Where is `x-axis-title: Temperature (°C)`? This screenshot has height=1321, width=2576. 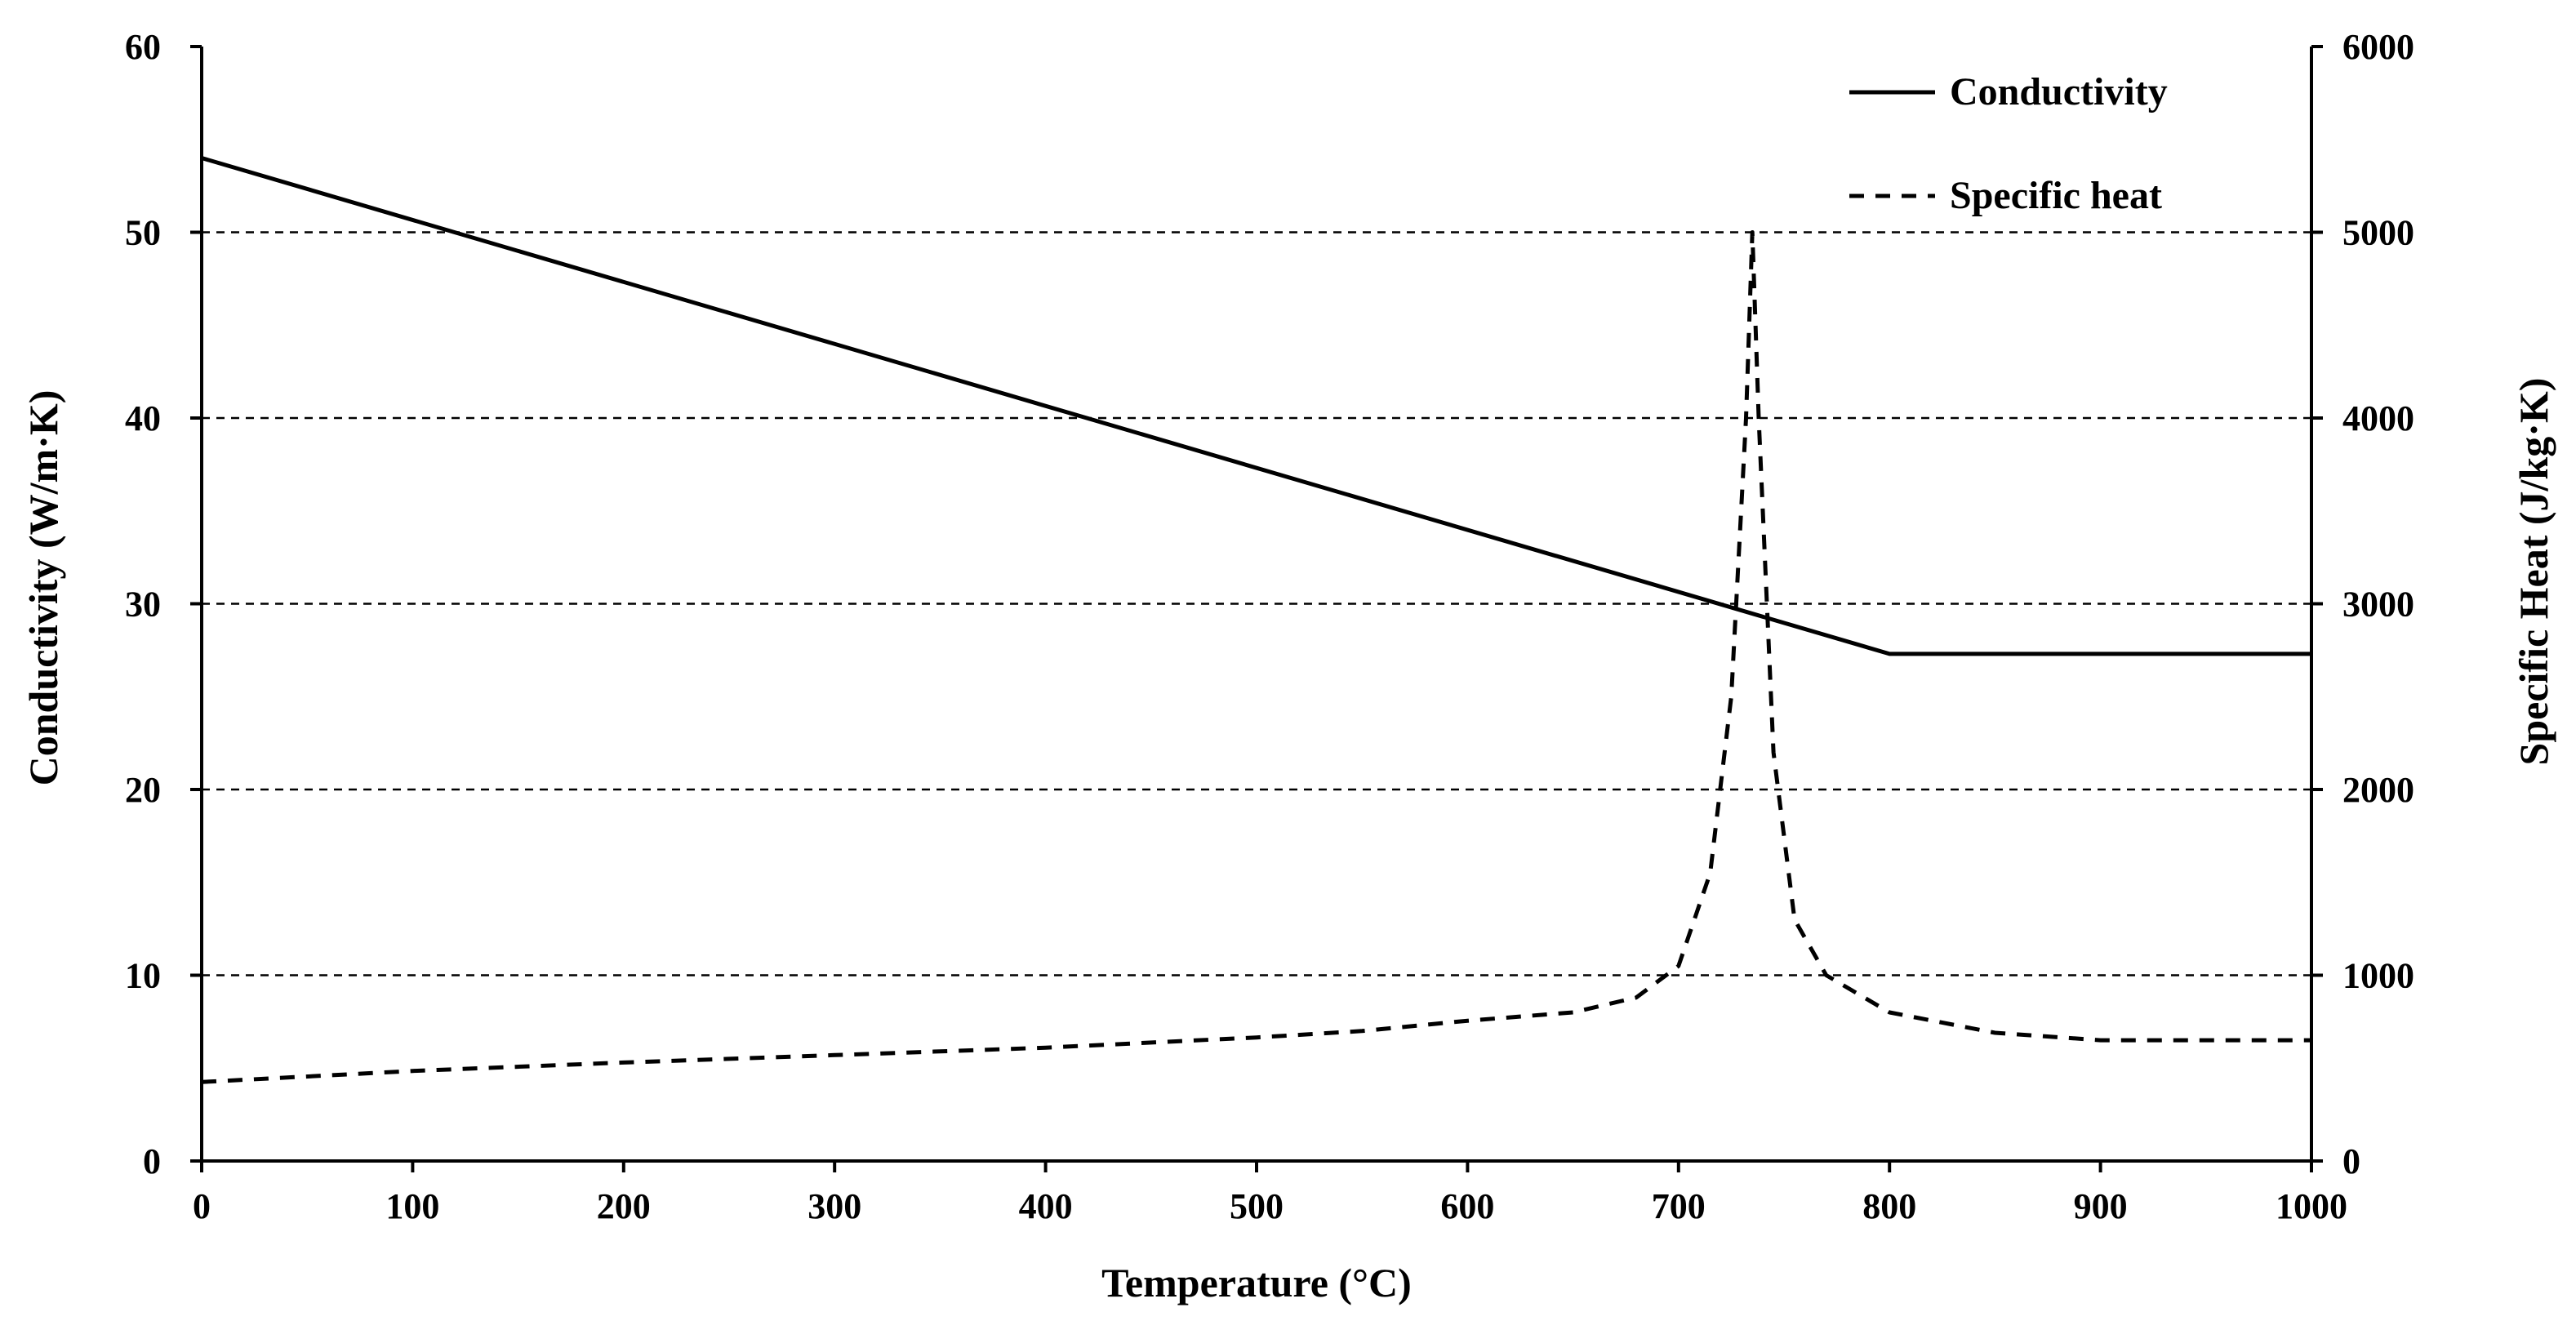
x-axis-title: Temperature (°C) is located at coordinates (1256, 1282).